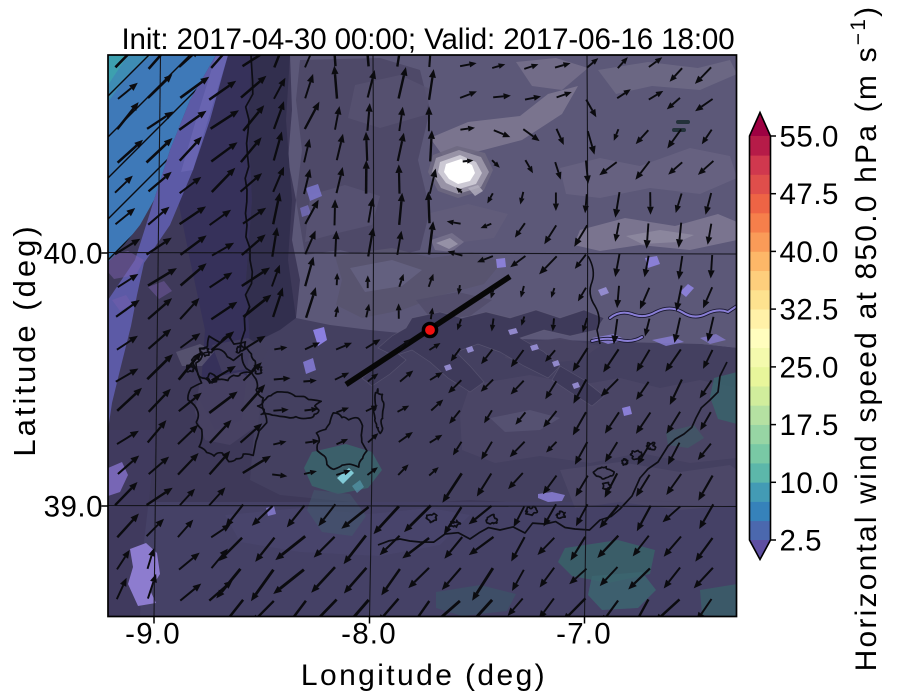 Image resolution: width=900 pixels, height=700 pixels. I want to click on svg-text: 55.0, so click(809, 137).